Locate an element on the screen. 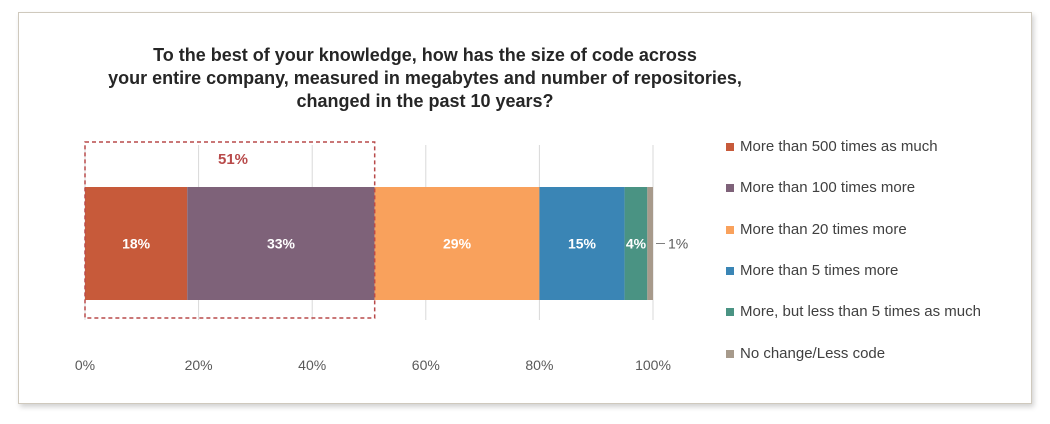 The height and width of the screenshot is (424, 1050). legend-label: More than 20 times more is located at coordinates (823, 229).